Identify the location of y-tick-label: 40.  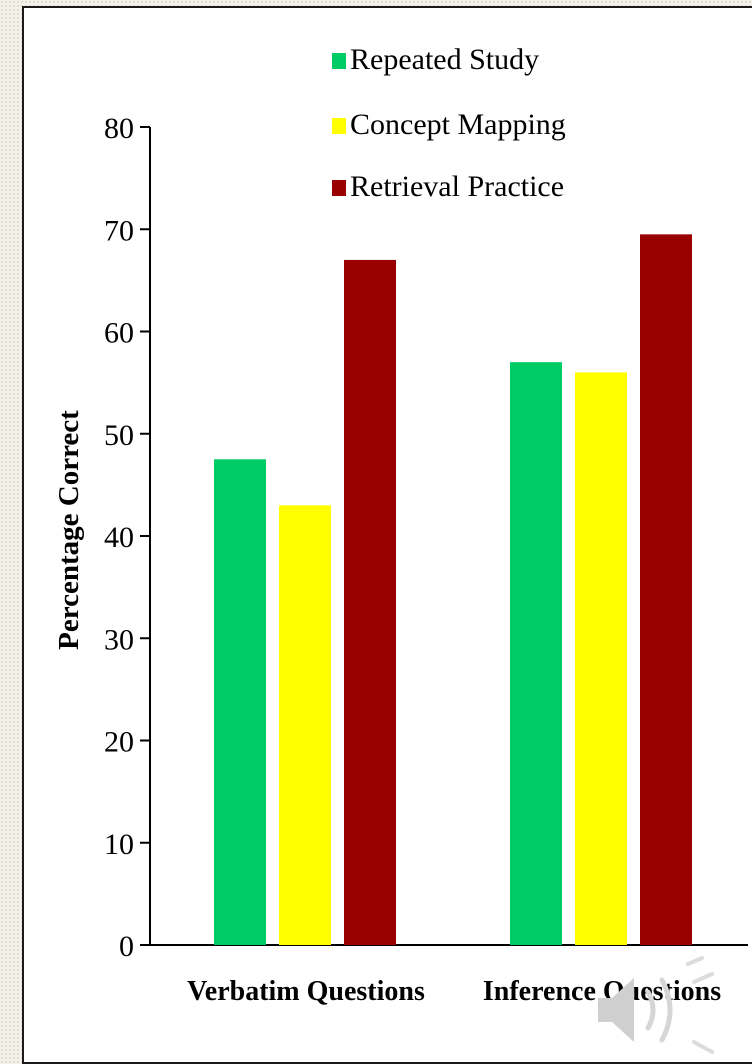
(119, 537).